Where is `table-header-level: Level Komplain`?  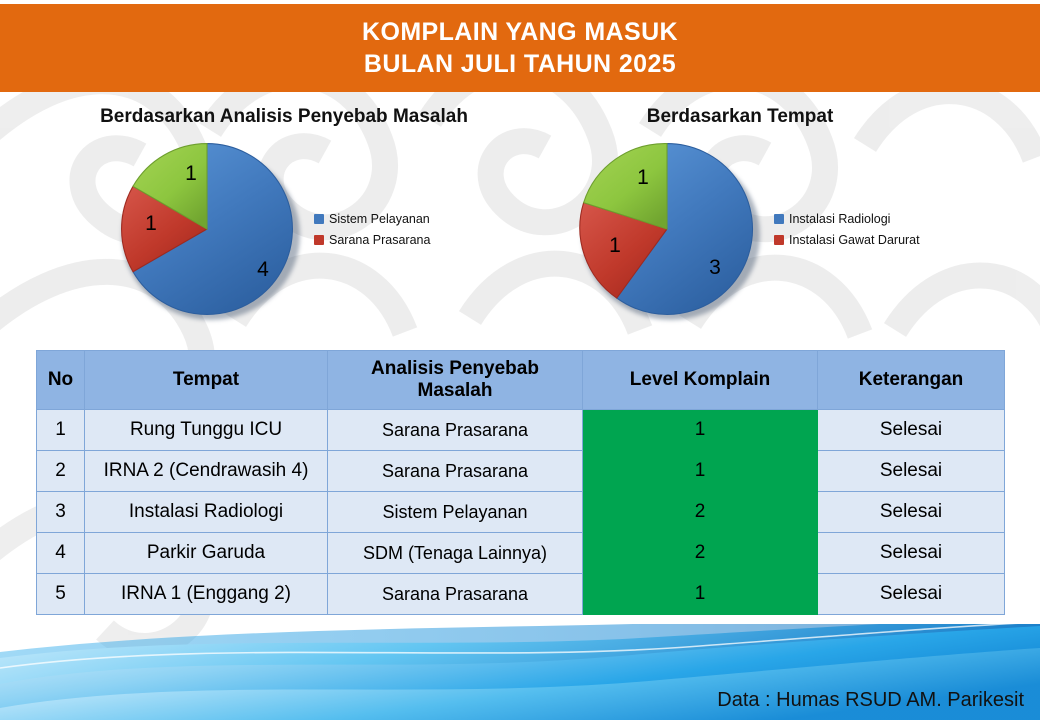 table-header-level: Level Komplain is located at coordinates (700, 380).